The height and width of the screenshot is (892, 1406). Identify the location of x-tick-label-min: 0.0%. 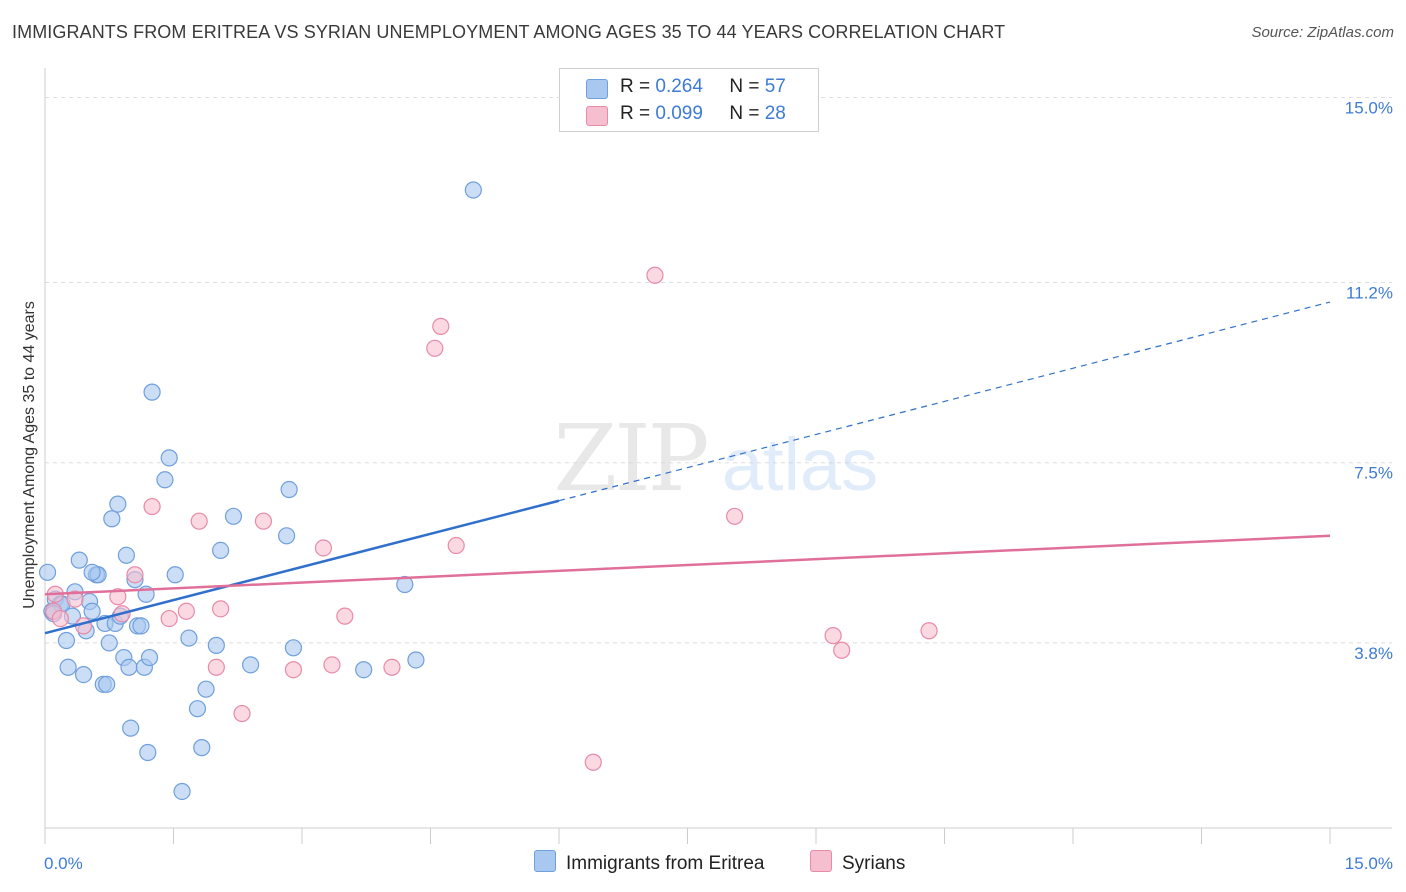
(63, 863).